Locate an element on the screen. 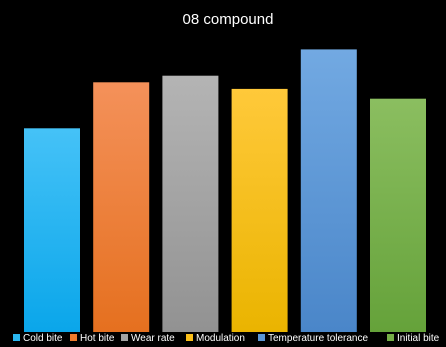 The height and width of the screenshot is (347, 446). legend-swatch-temperature-tolerance is located at coordinates (261, 337).